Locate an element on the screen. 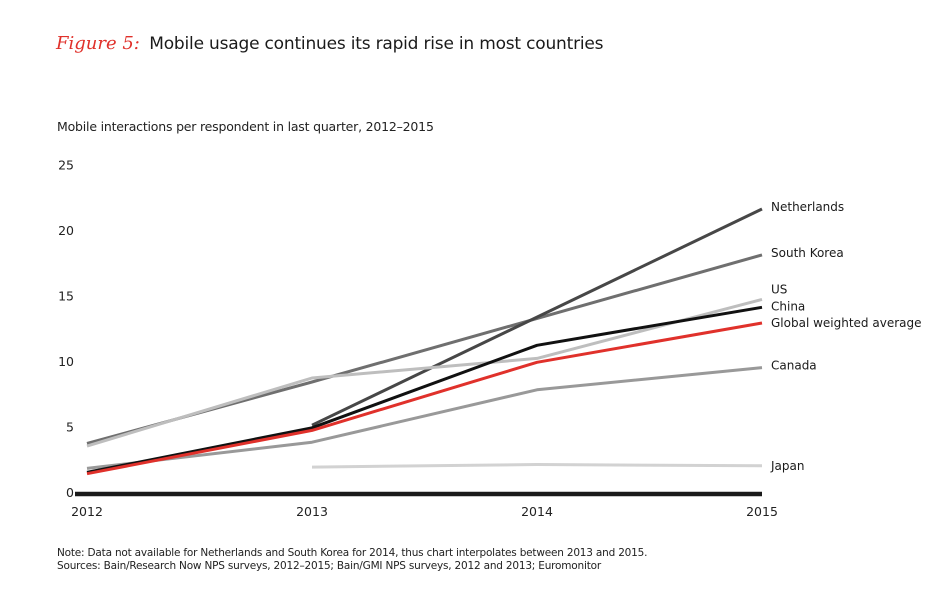 Image resolution: width=950 pixels, height=612 pixels. y-tick-label: 10 is located at coordinates (66, 361).